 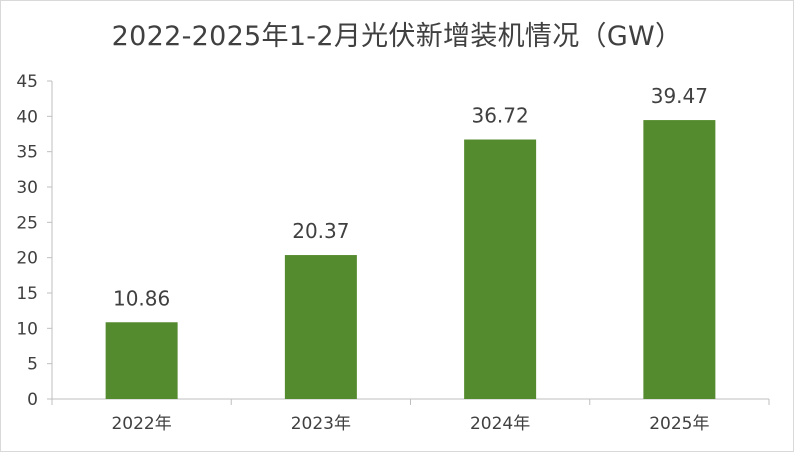 What do you see at coordinates (32, 365) in the screenshot?
I see `y-tick-label: 5` at bounding box center [32, 365].